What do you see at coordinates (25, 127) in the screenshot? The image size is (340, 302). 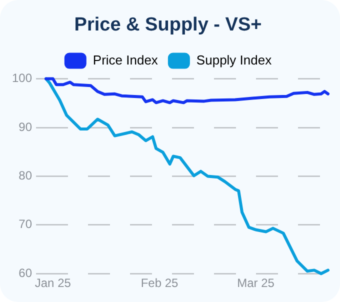 I see `y-tick-label: 90` at bounding box center [25, 127].